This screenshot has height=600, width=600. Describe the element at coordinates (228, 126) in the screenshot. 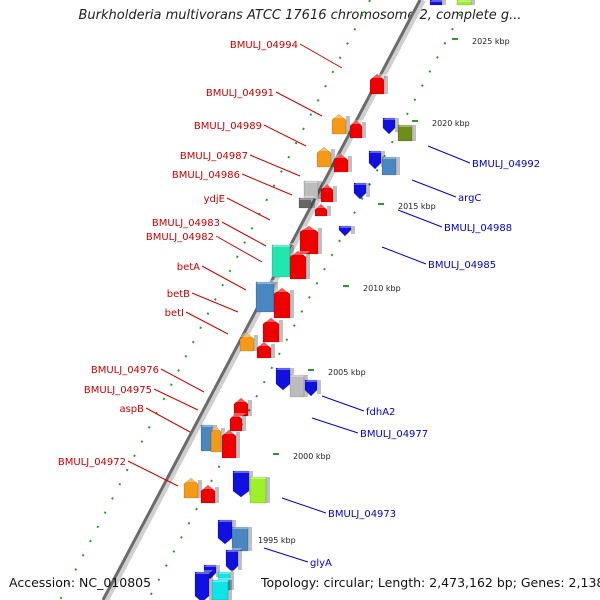

I see `gene-label-left: BMULJ_04989` at that location.